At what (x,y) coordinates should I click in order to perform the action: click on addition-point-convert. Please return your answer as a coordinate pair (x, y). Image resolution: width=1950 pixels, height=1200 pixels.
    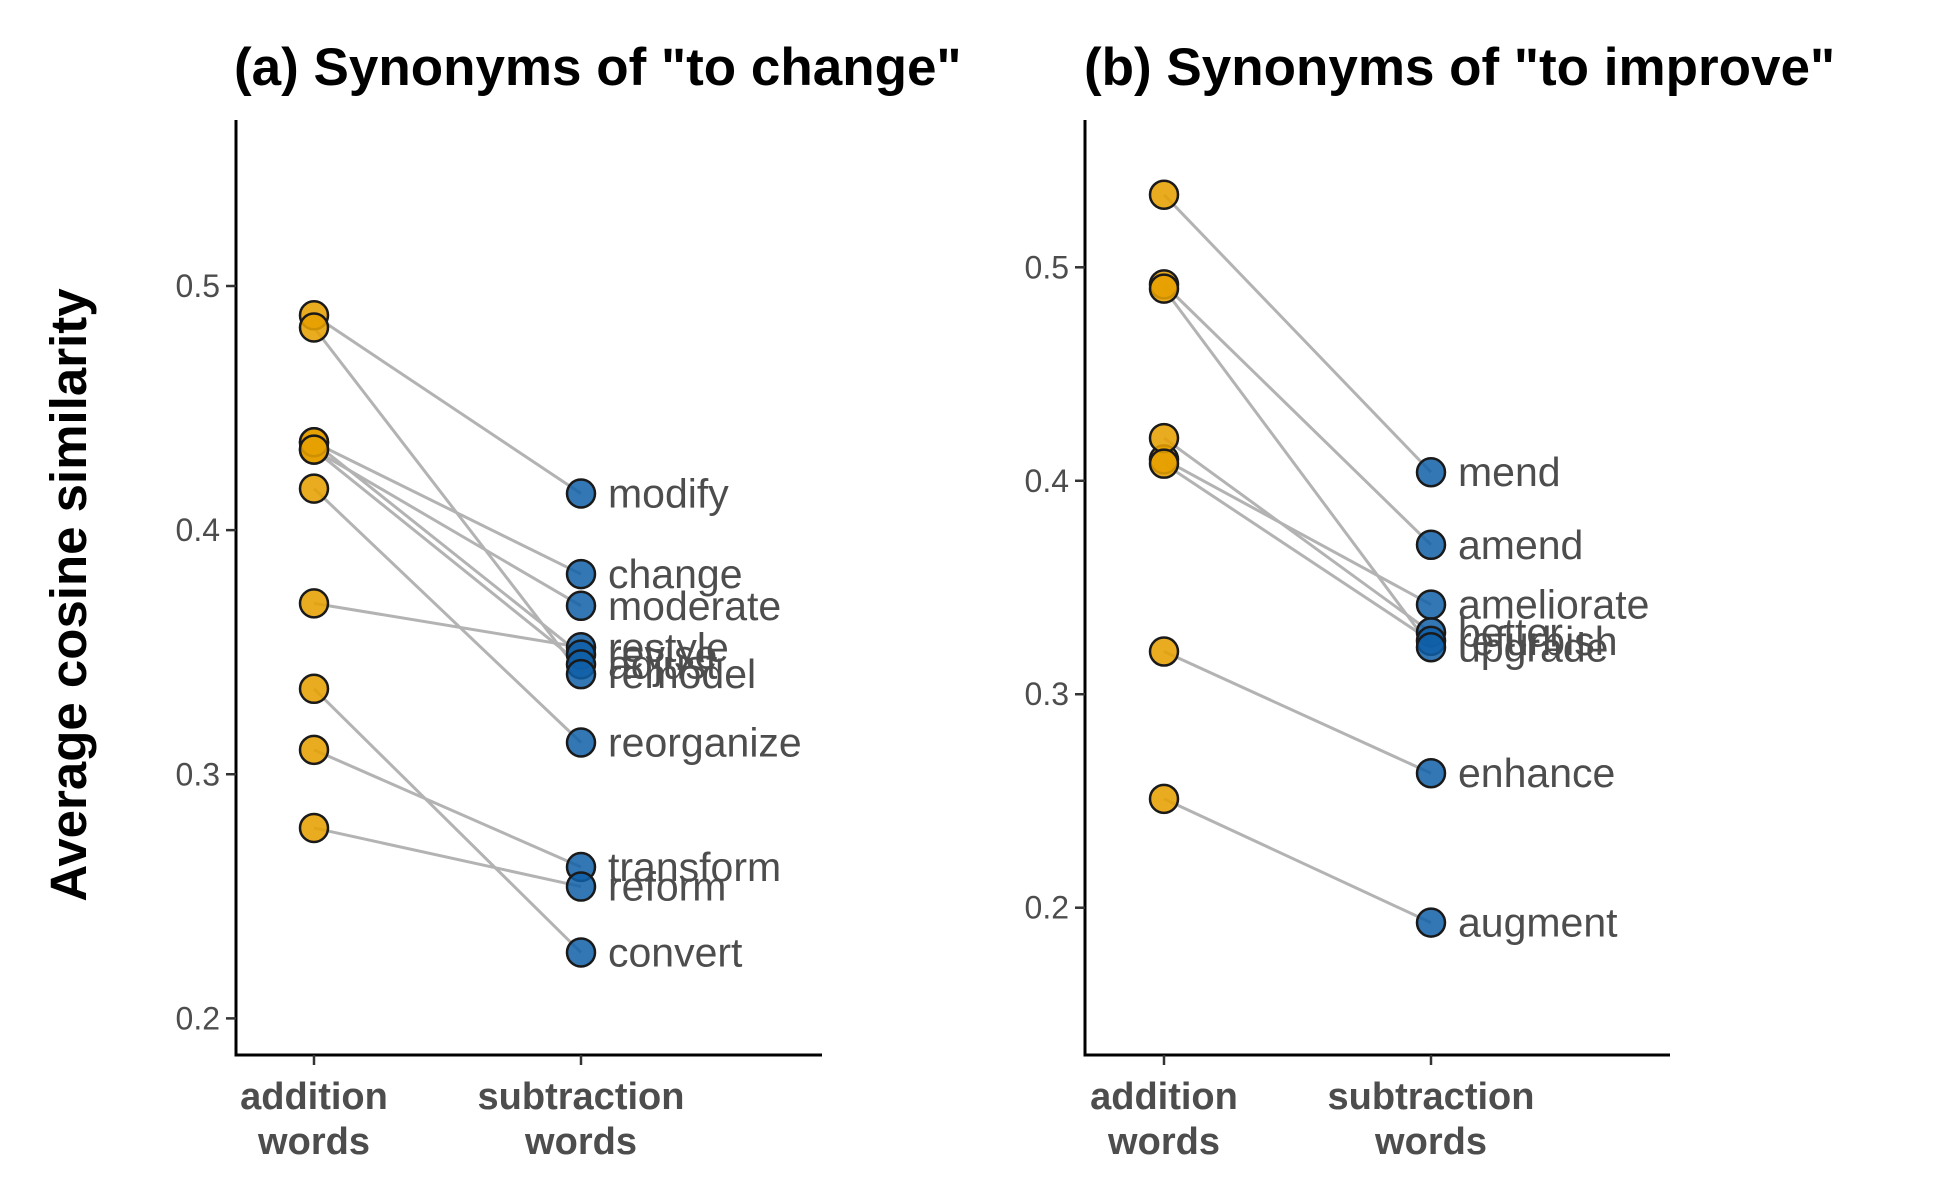
    Looking at the image, I should click on (314, 689).